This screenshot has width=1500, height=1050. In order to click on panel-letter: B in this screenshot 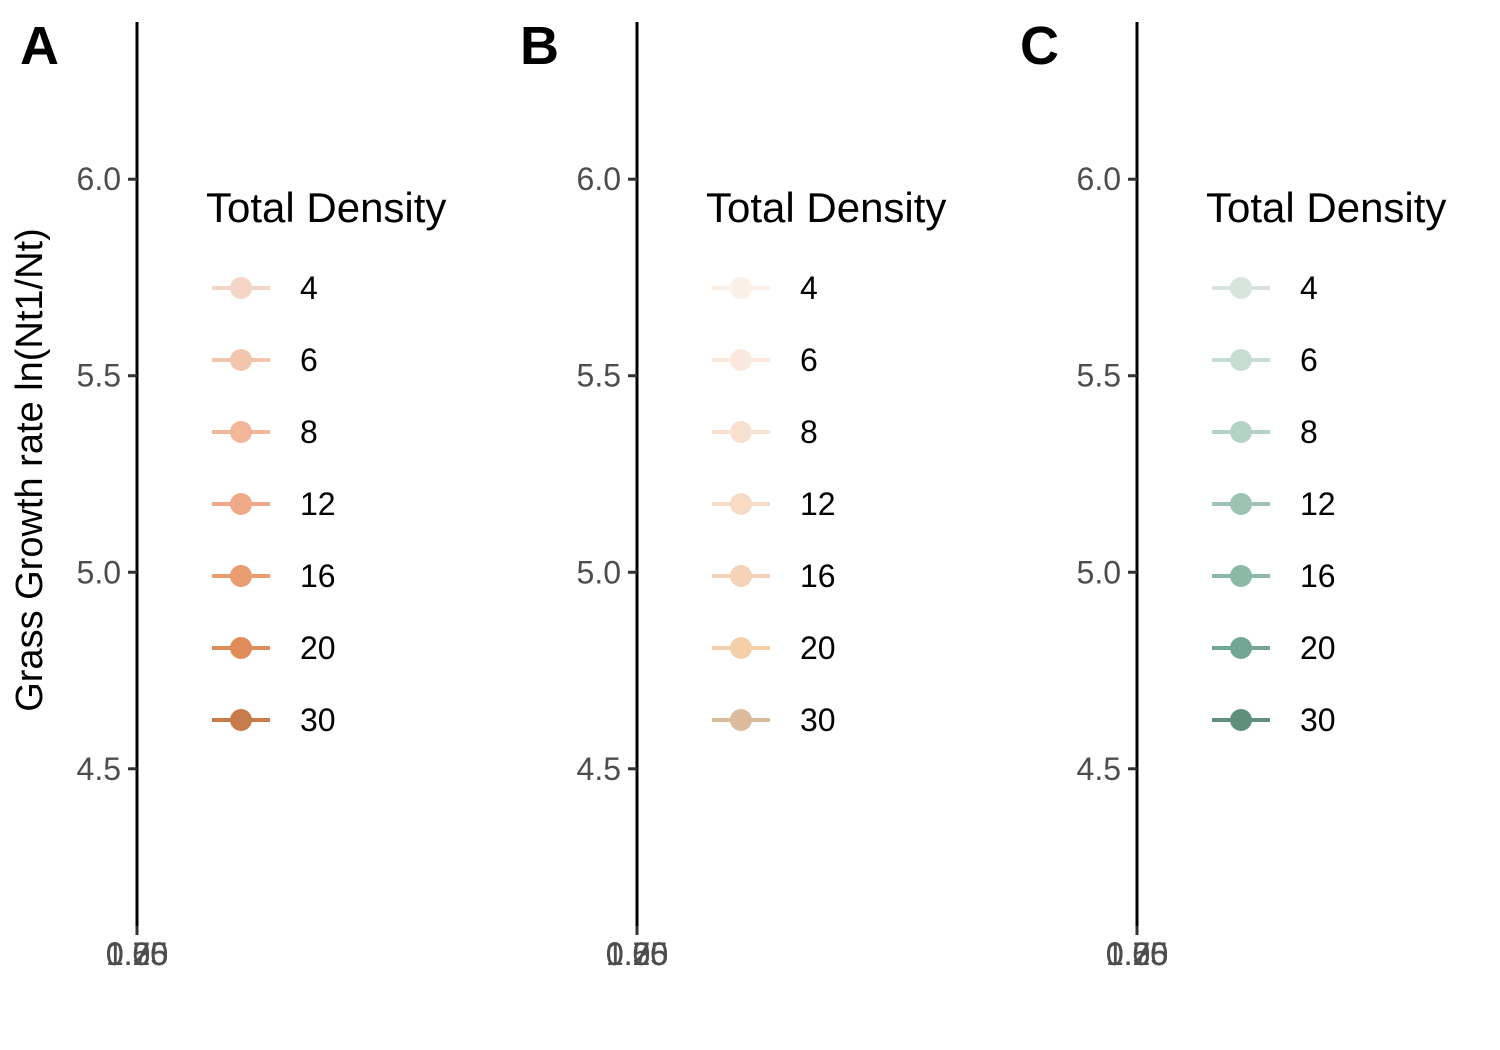, I will do `click(539, 46)`.